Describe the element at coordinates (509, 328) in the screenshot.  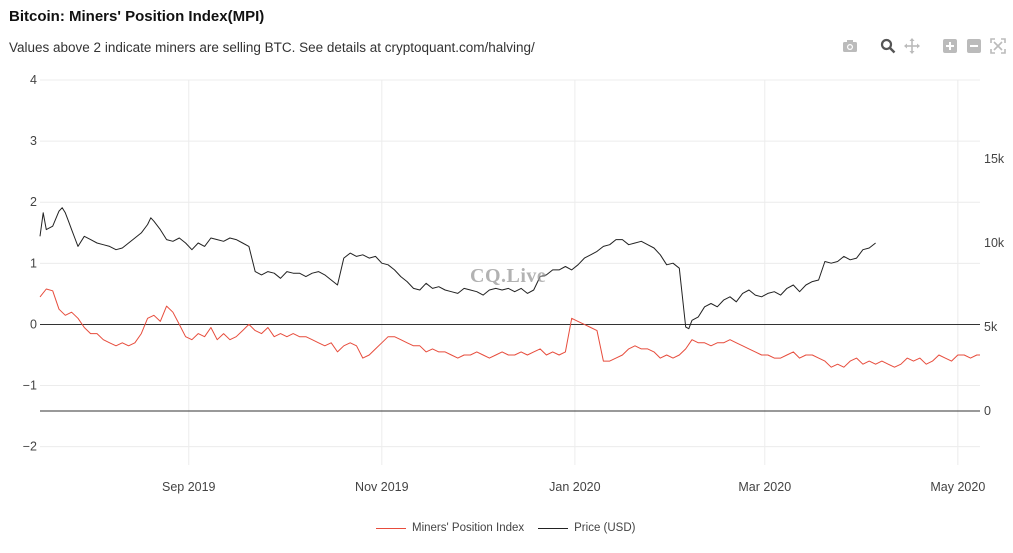
I see `series-line-mpi` at that location.